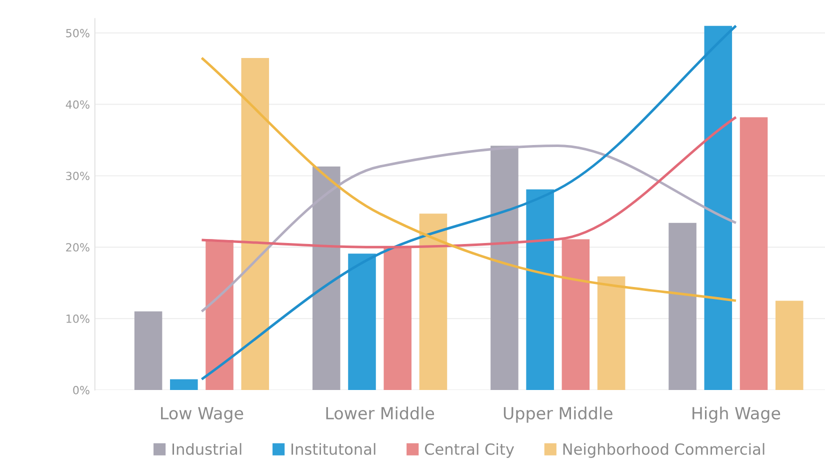 This screenshot has height=467, width=825. I want to click on y-tick-label: 0%, so click(81, 390).